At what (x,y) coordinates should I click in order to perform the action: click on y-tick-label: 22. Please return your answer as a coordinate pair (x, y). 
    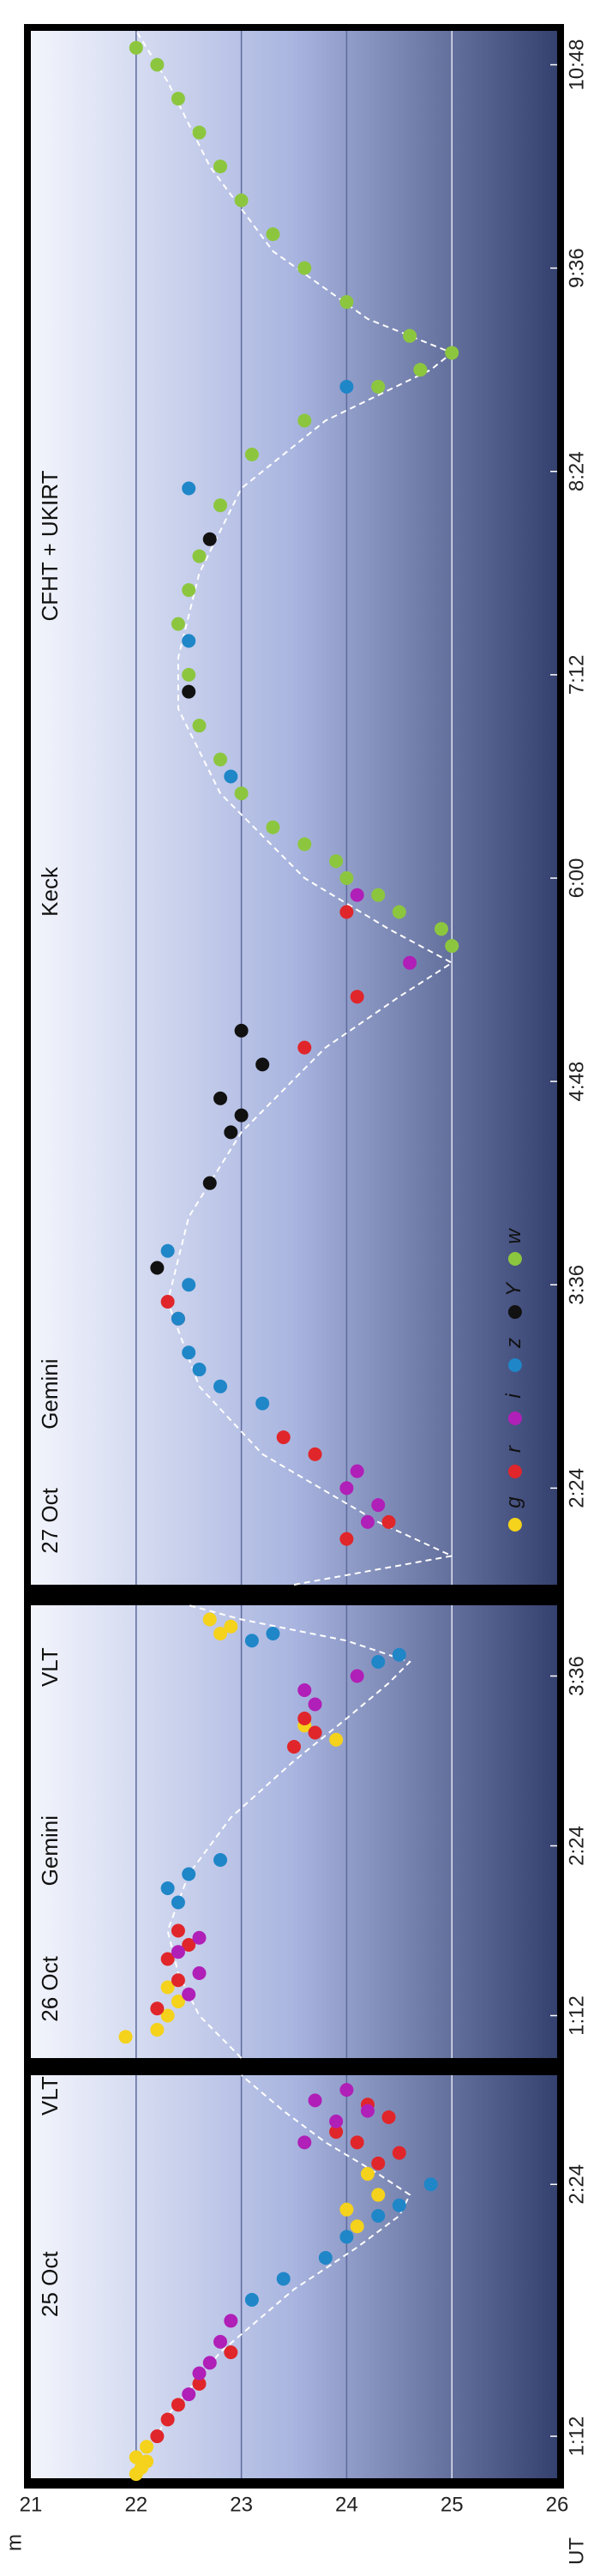
    Looking at the image, I should click on (135, 2504).